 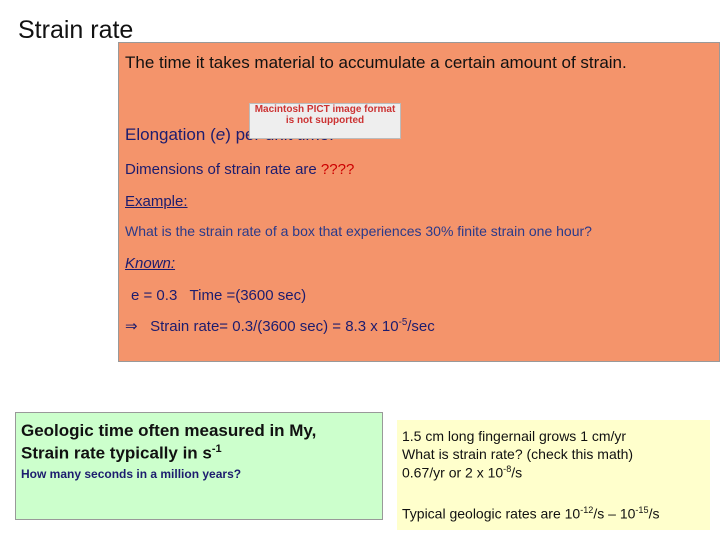 What do you see at coordinates (170, 134) in the screenshot?
I see `text: Elongation (` at bounding box center [170, 134].